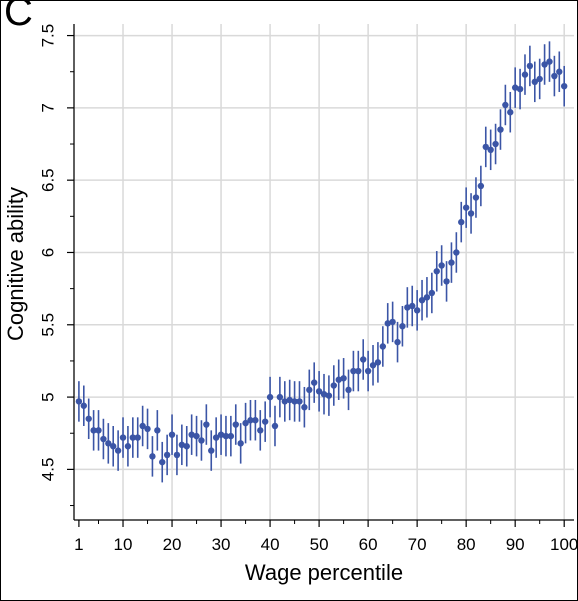 The height and width of the screenshot is (601, 578). Describe the element at coordinates (324, 572) in the screenshot. I see `x-axis-label: Wage percentile` at that location.